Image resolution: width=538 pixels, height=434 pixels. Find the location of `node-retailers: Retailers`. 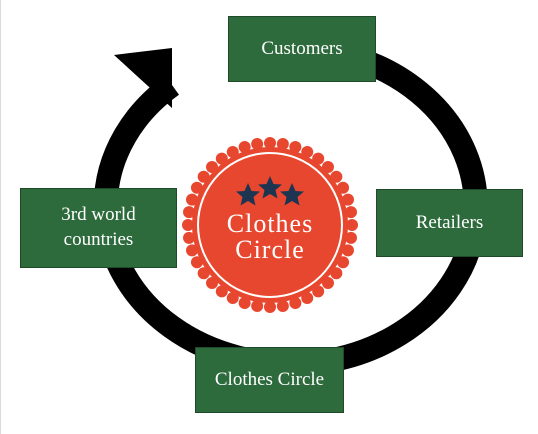

node-retailers: Retailers is located at coordinates (449, 223).